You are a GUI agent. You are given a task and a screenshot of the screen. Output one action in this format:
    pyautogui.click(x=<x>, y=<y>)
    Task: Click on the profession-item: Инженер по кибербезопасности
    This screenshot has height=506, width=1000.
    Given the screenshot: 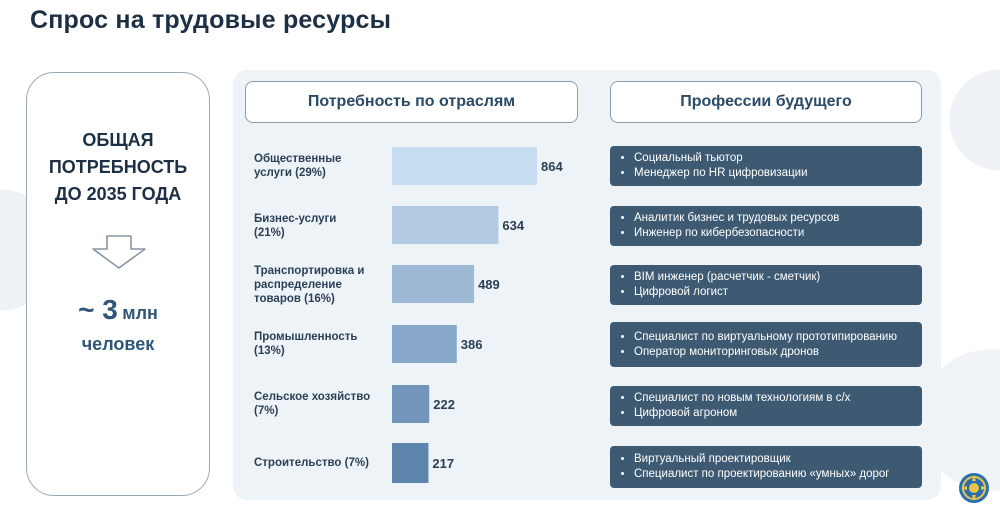 What is the action you would take?
    pyautogui.click(x=774, y=233)
    